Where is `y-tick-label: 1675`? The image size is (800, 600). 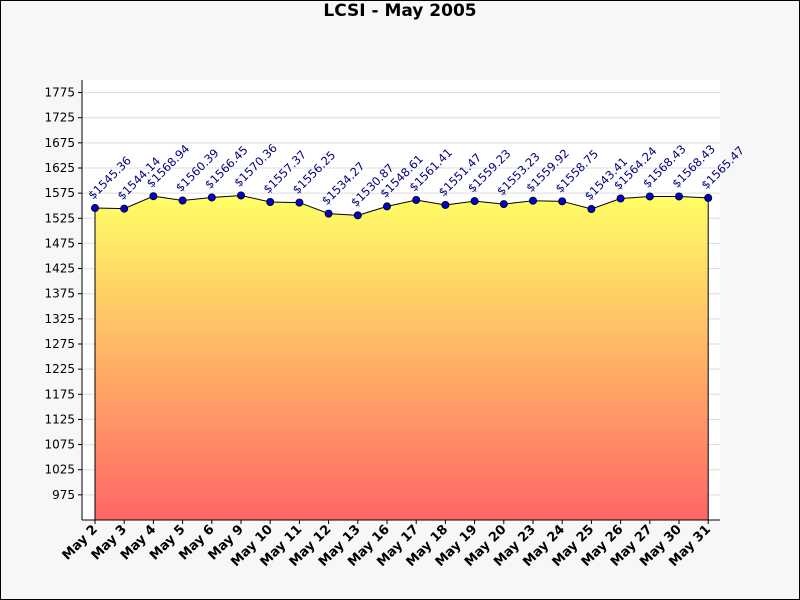 y-tick-label: 1675 is located at coordinates (59, 143).